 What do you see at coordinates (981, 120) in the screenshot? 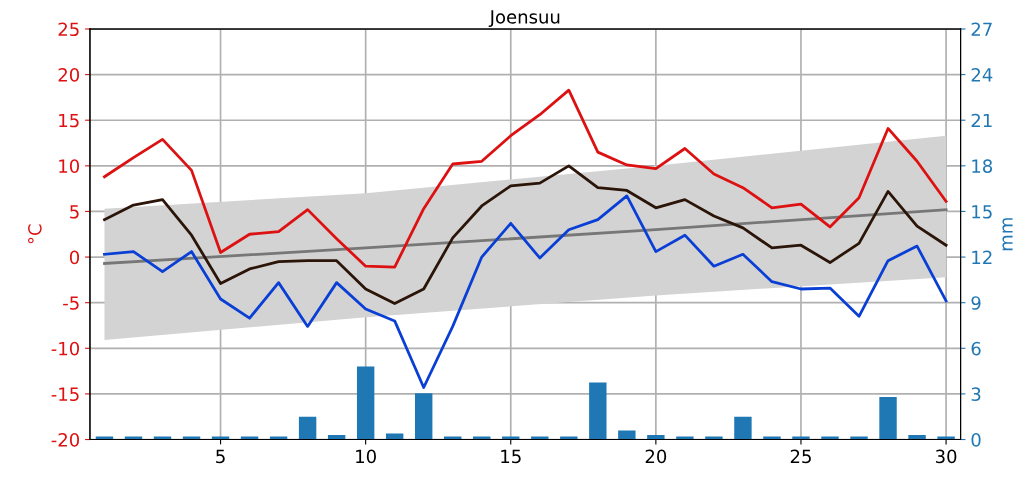
I see `y2-tick-label: 21` at bounding box center [981, 120].